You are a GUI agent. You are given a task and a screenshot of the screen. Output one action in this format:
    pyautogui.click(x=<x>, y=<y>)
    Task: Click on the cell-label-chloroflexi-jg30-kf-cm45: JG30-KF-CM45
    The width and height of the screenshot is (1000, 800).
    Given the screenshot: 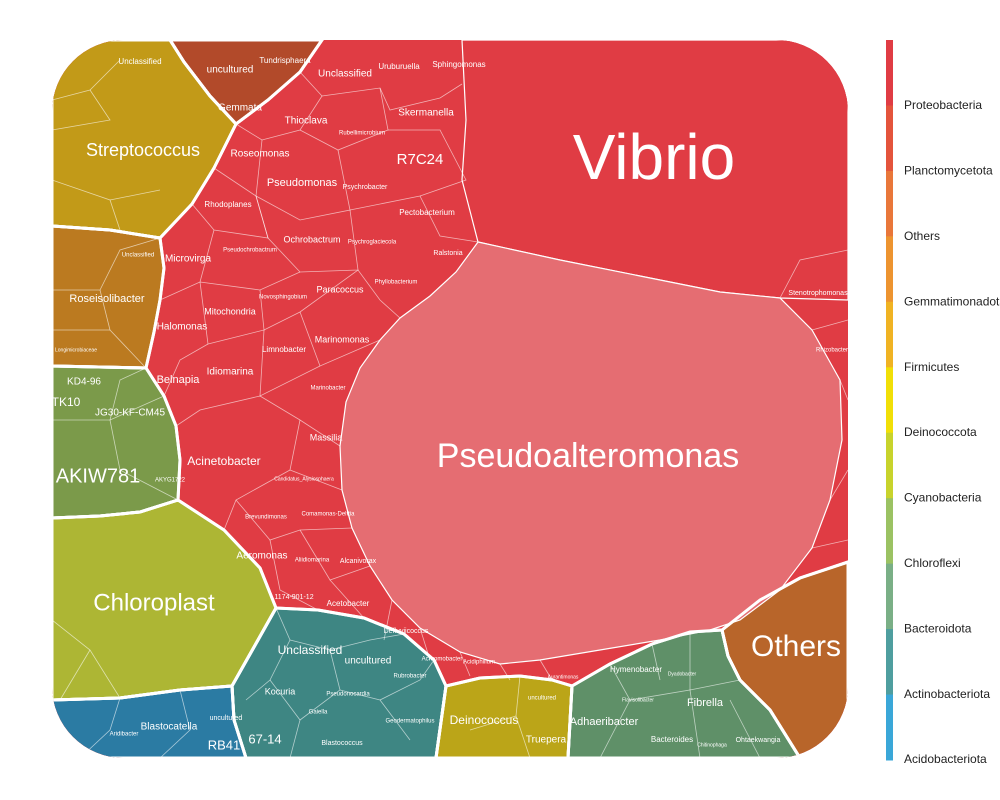 What is the action you would take?
    pyautogui.click(x=130, y=413)
    